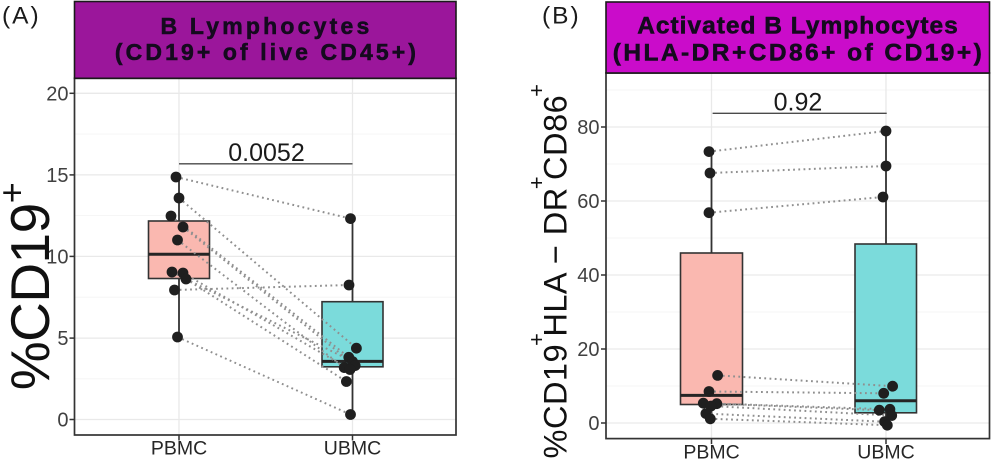 The image size is (993, 467). What do you see at coordinates (561, 16) in the screenshot?
I see `svg-text: (B)` at bounding box center [561, 16].